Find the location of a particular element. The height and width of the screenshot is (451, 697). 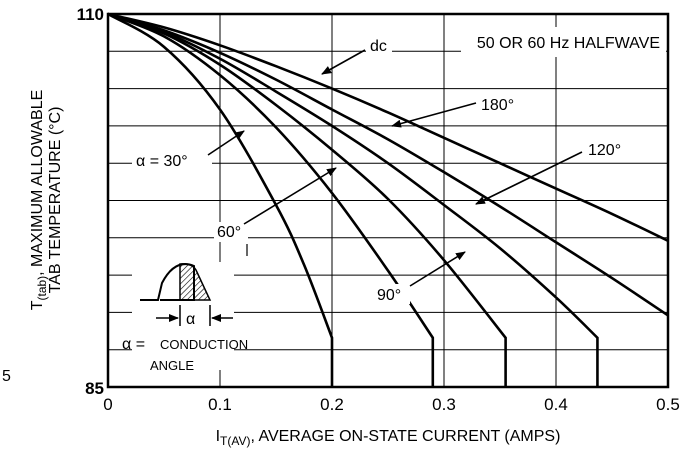

label-dc: dc is located at coordinates (378, 46).